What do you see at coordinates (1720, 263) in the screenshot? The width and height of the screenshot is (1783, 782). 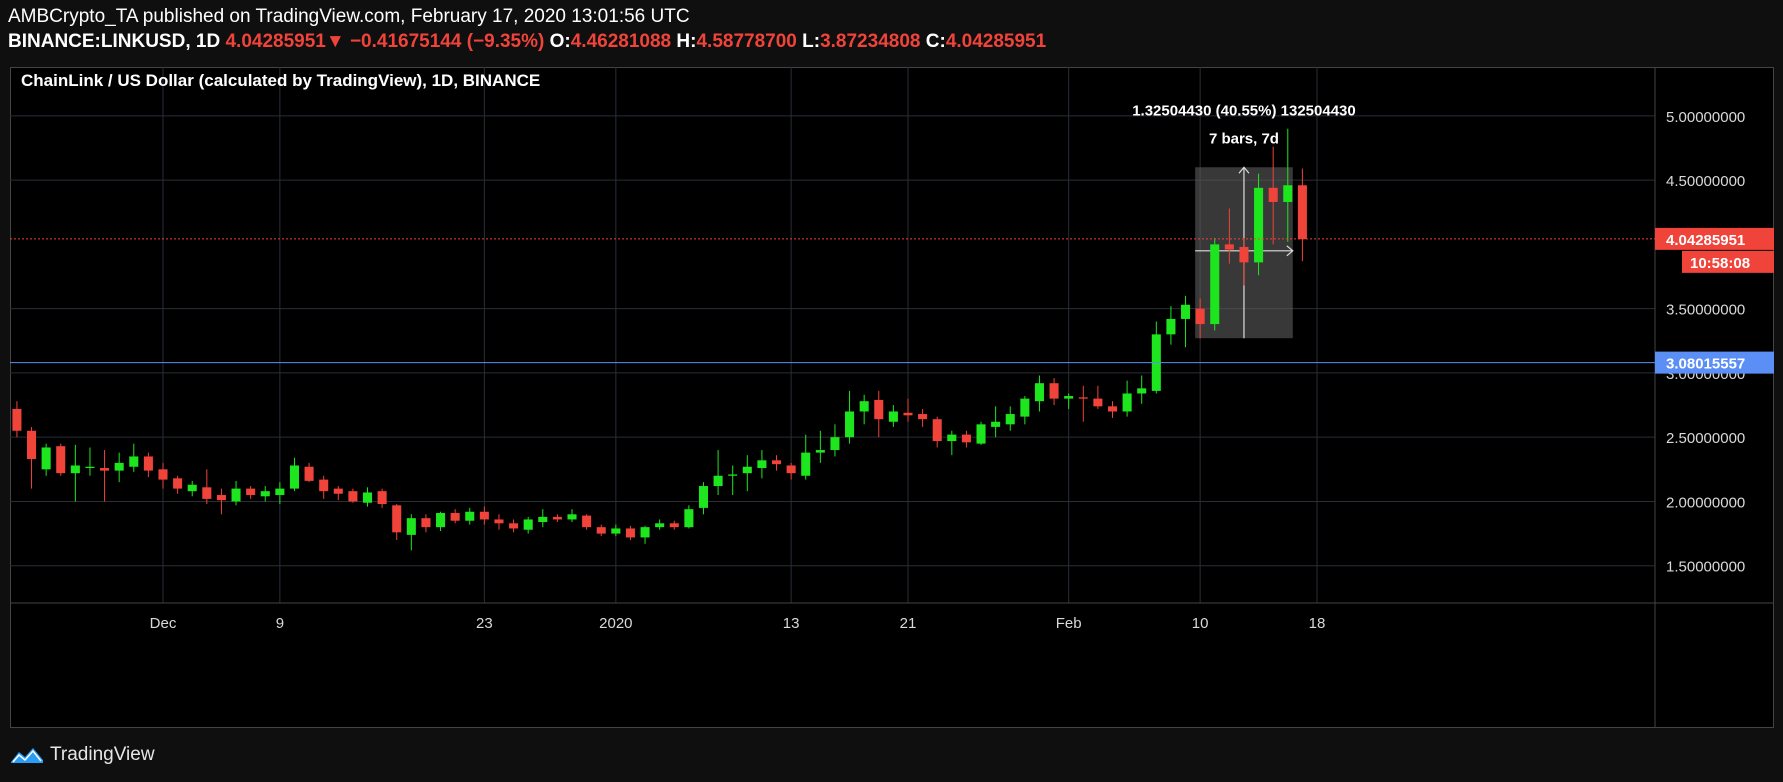 I see `countdown-label: 10:58:08` at bounding box center [1720, 263].